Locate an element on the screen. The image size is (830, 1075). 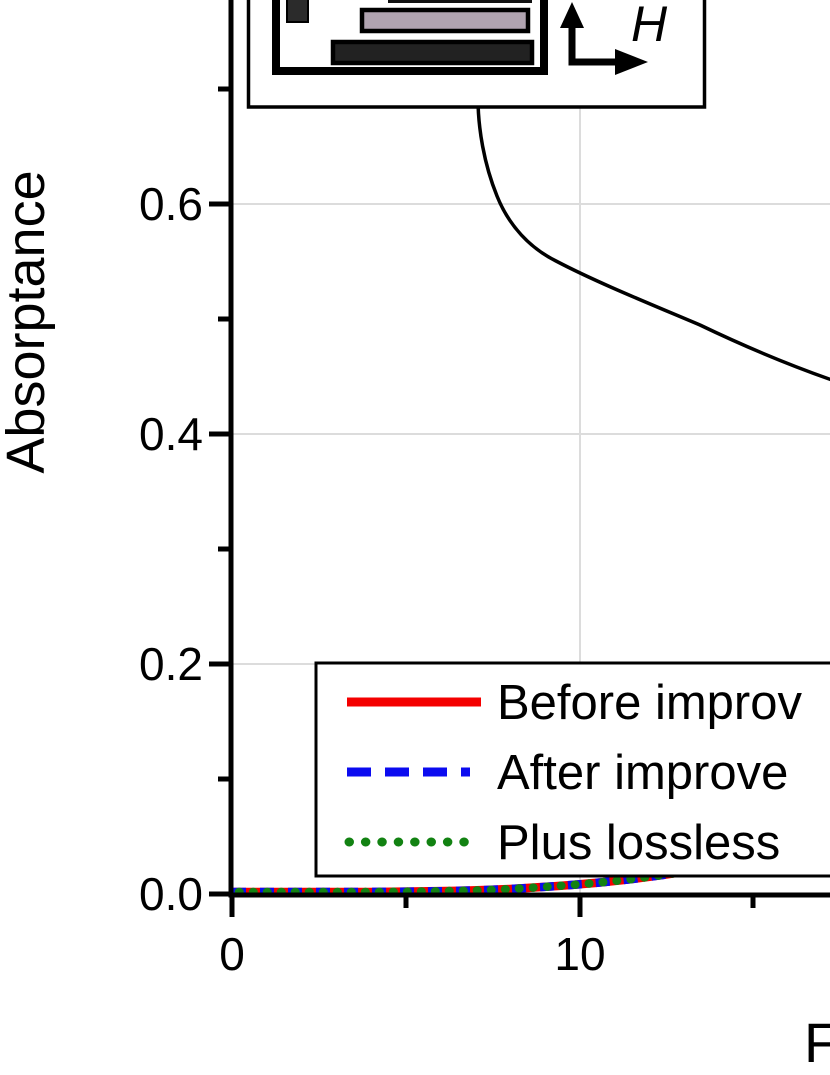
curve-unlabeled-black is located at coordinates (653, 239).